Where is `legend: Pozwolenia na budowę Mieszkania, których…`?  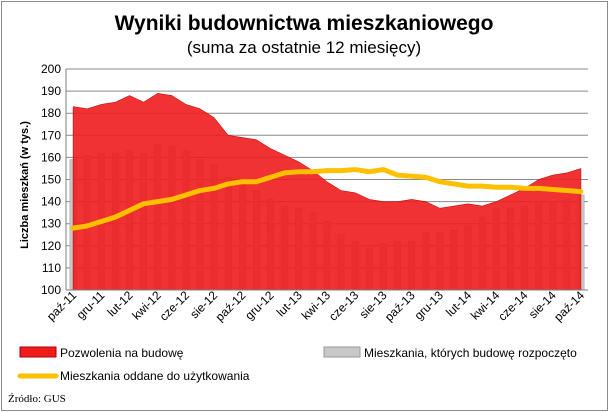
legend: Pozwolenia na budowę Mieszkania, których… is located at coordinates (297, 364).